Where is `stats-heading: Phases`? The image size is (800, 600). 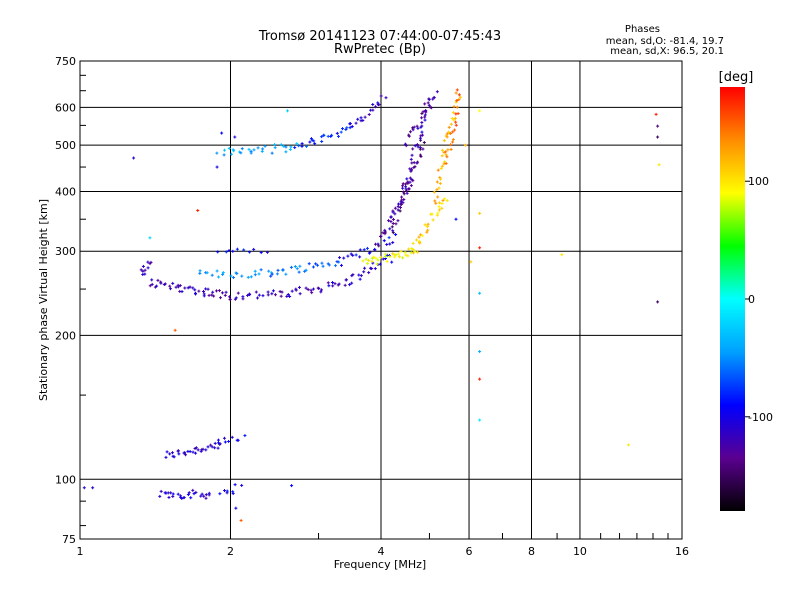 stats-heading: Phases is located at coordinates (642, 29).